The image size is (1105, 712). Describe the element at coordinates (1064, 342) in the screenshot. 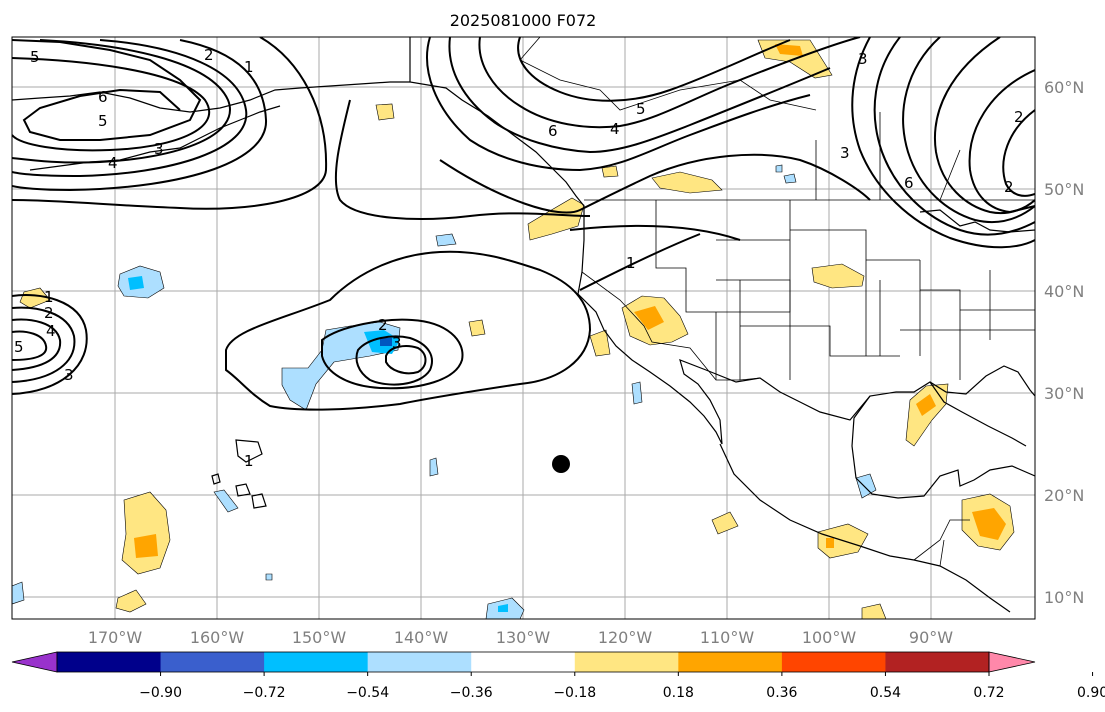

I see `latitude-labels: 60°N 50°N 40°N 30°N 20°N 10°N` at that location.